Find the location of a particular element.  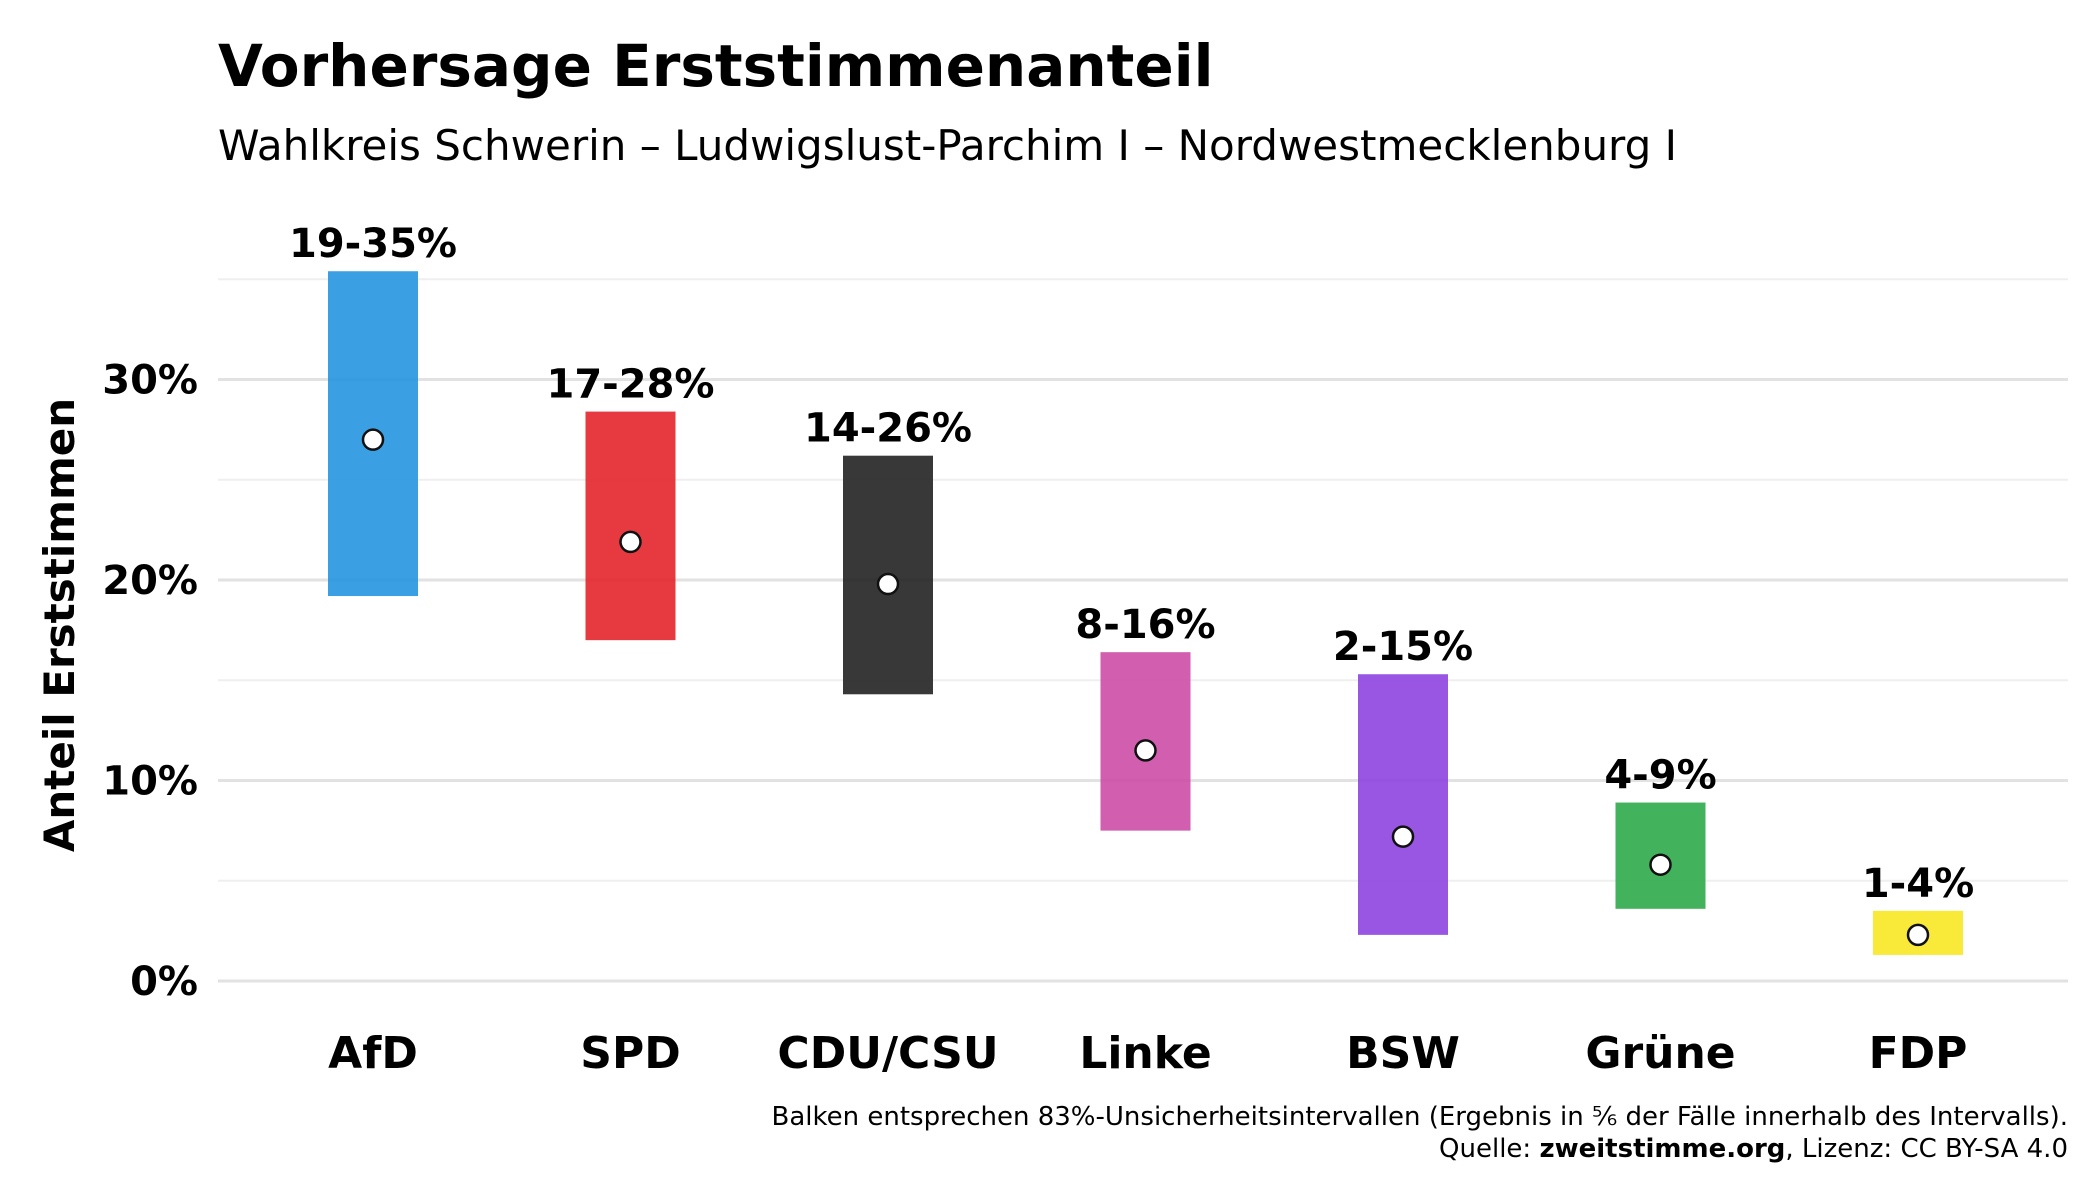

x-category-label: Linke is located at coordinates (1145, 1053).